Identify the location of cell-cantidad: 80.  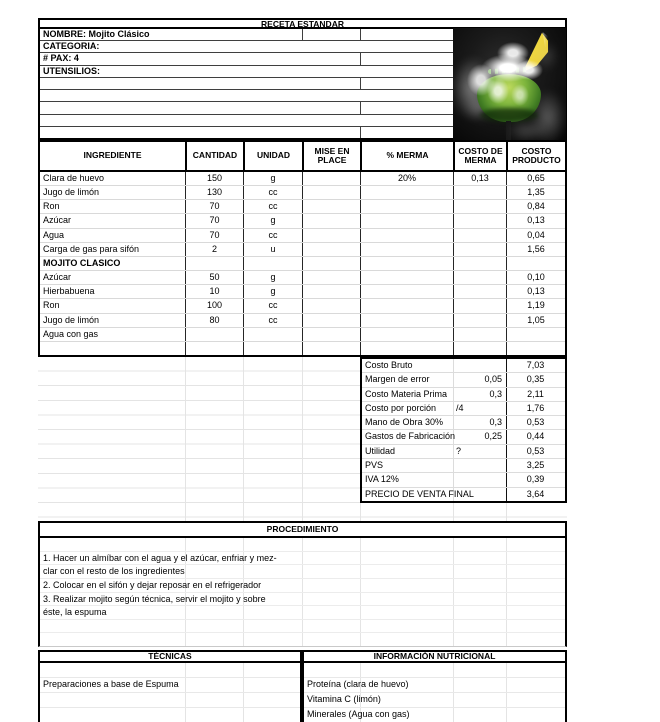
(214, 320).